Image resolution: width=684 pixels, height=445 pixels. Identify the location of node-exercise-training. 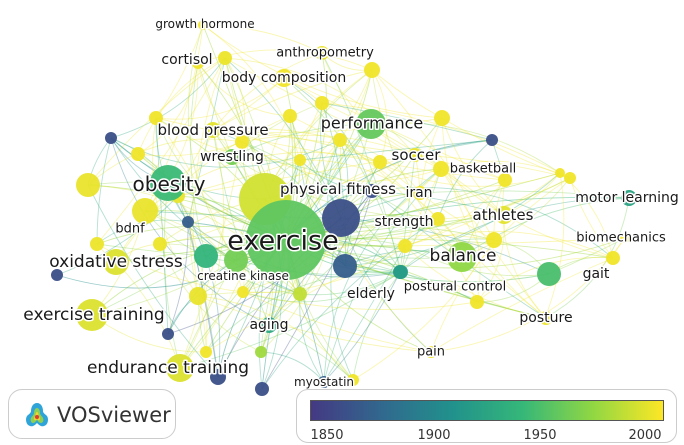
(92, 315).